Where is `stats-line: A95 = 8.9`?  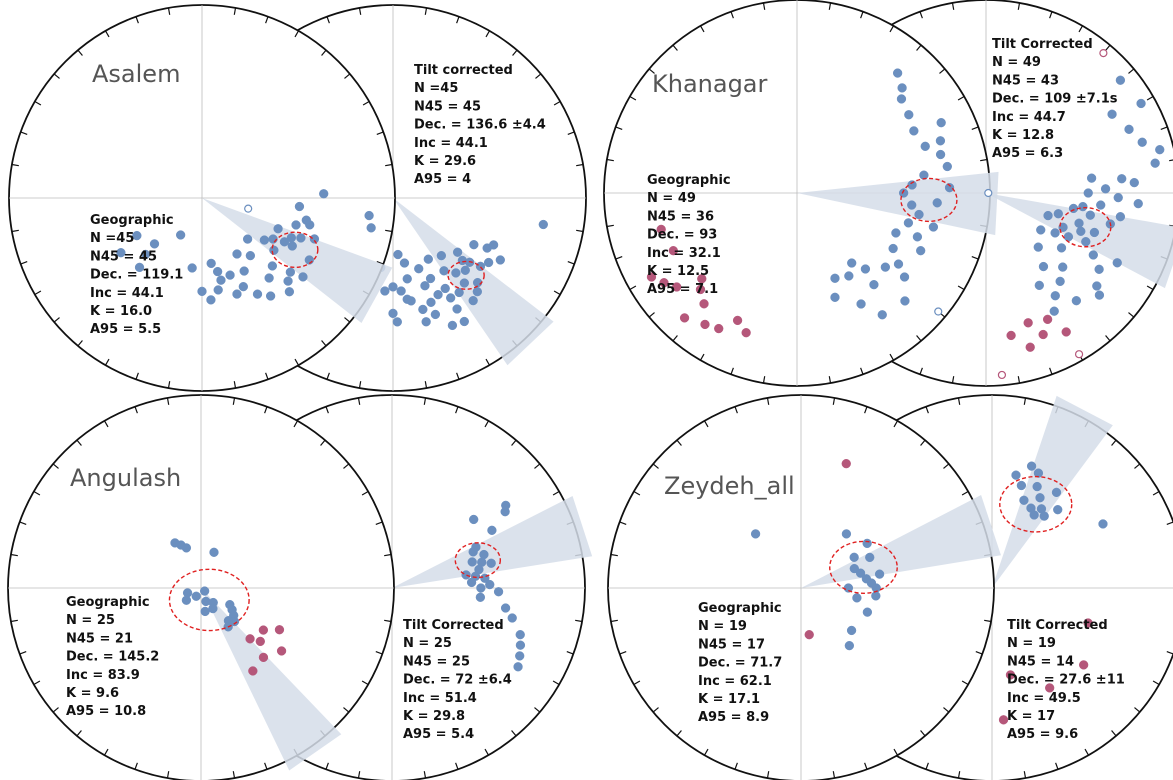 stats-line: A95 = 8.9 is located at coordinates (733, 717).